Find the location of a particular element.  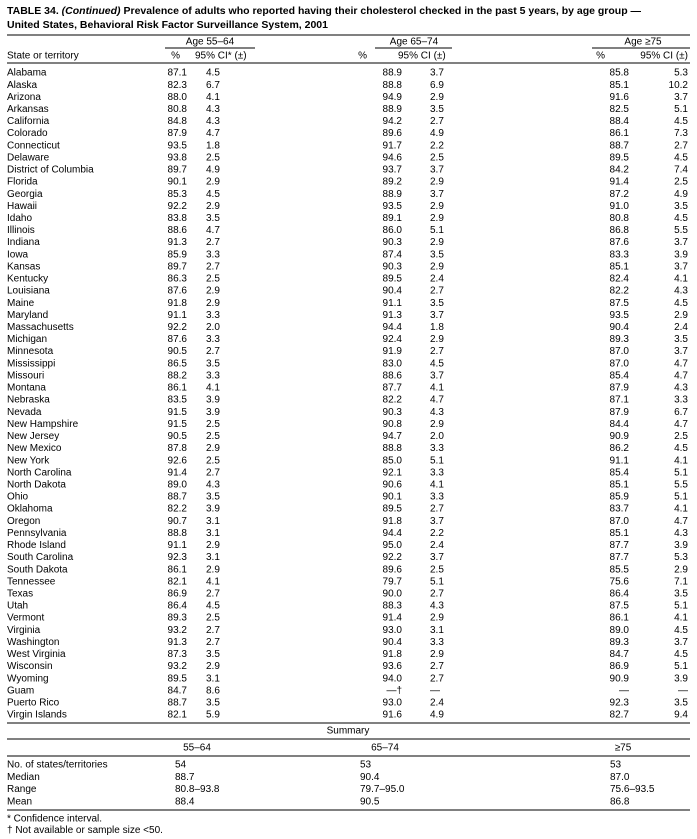

cell: 82.3 is located at coordinates (178, 85).